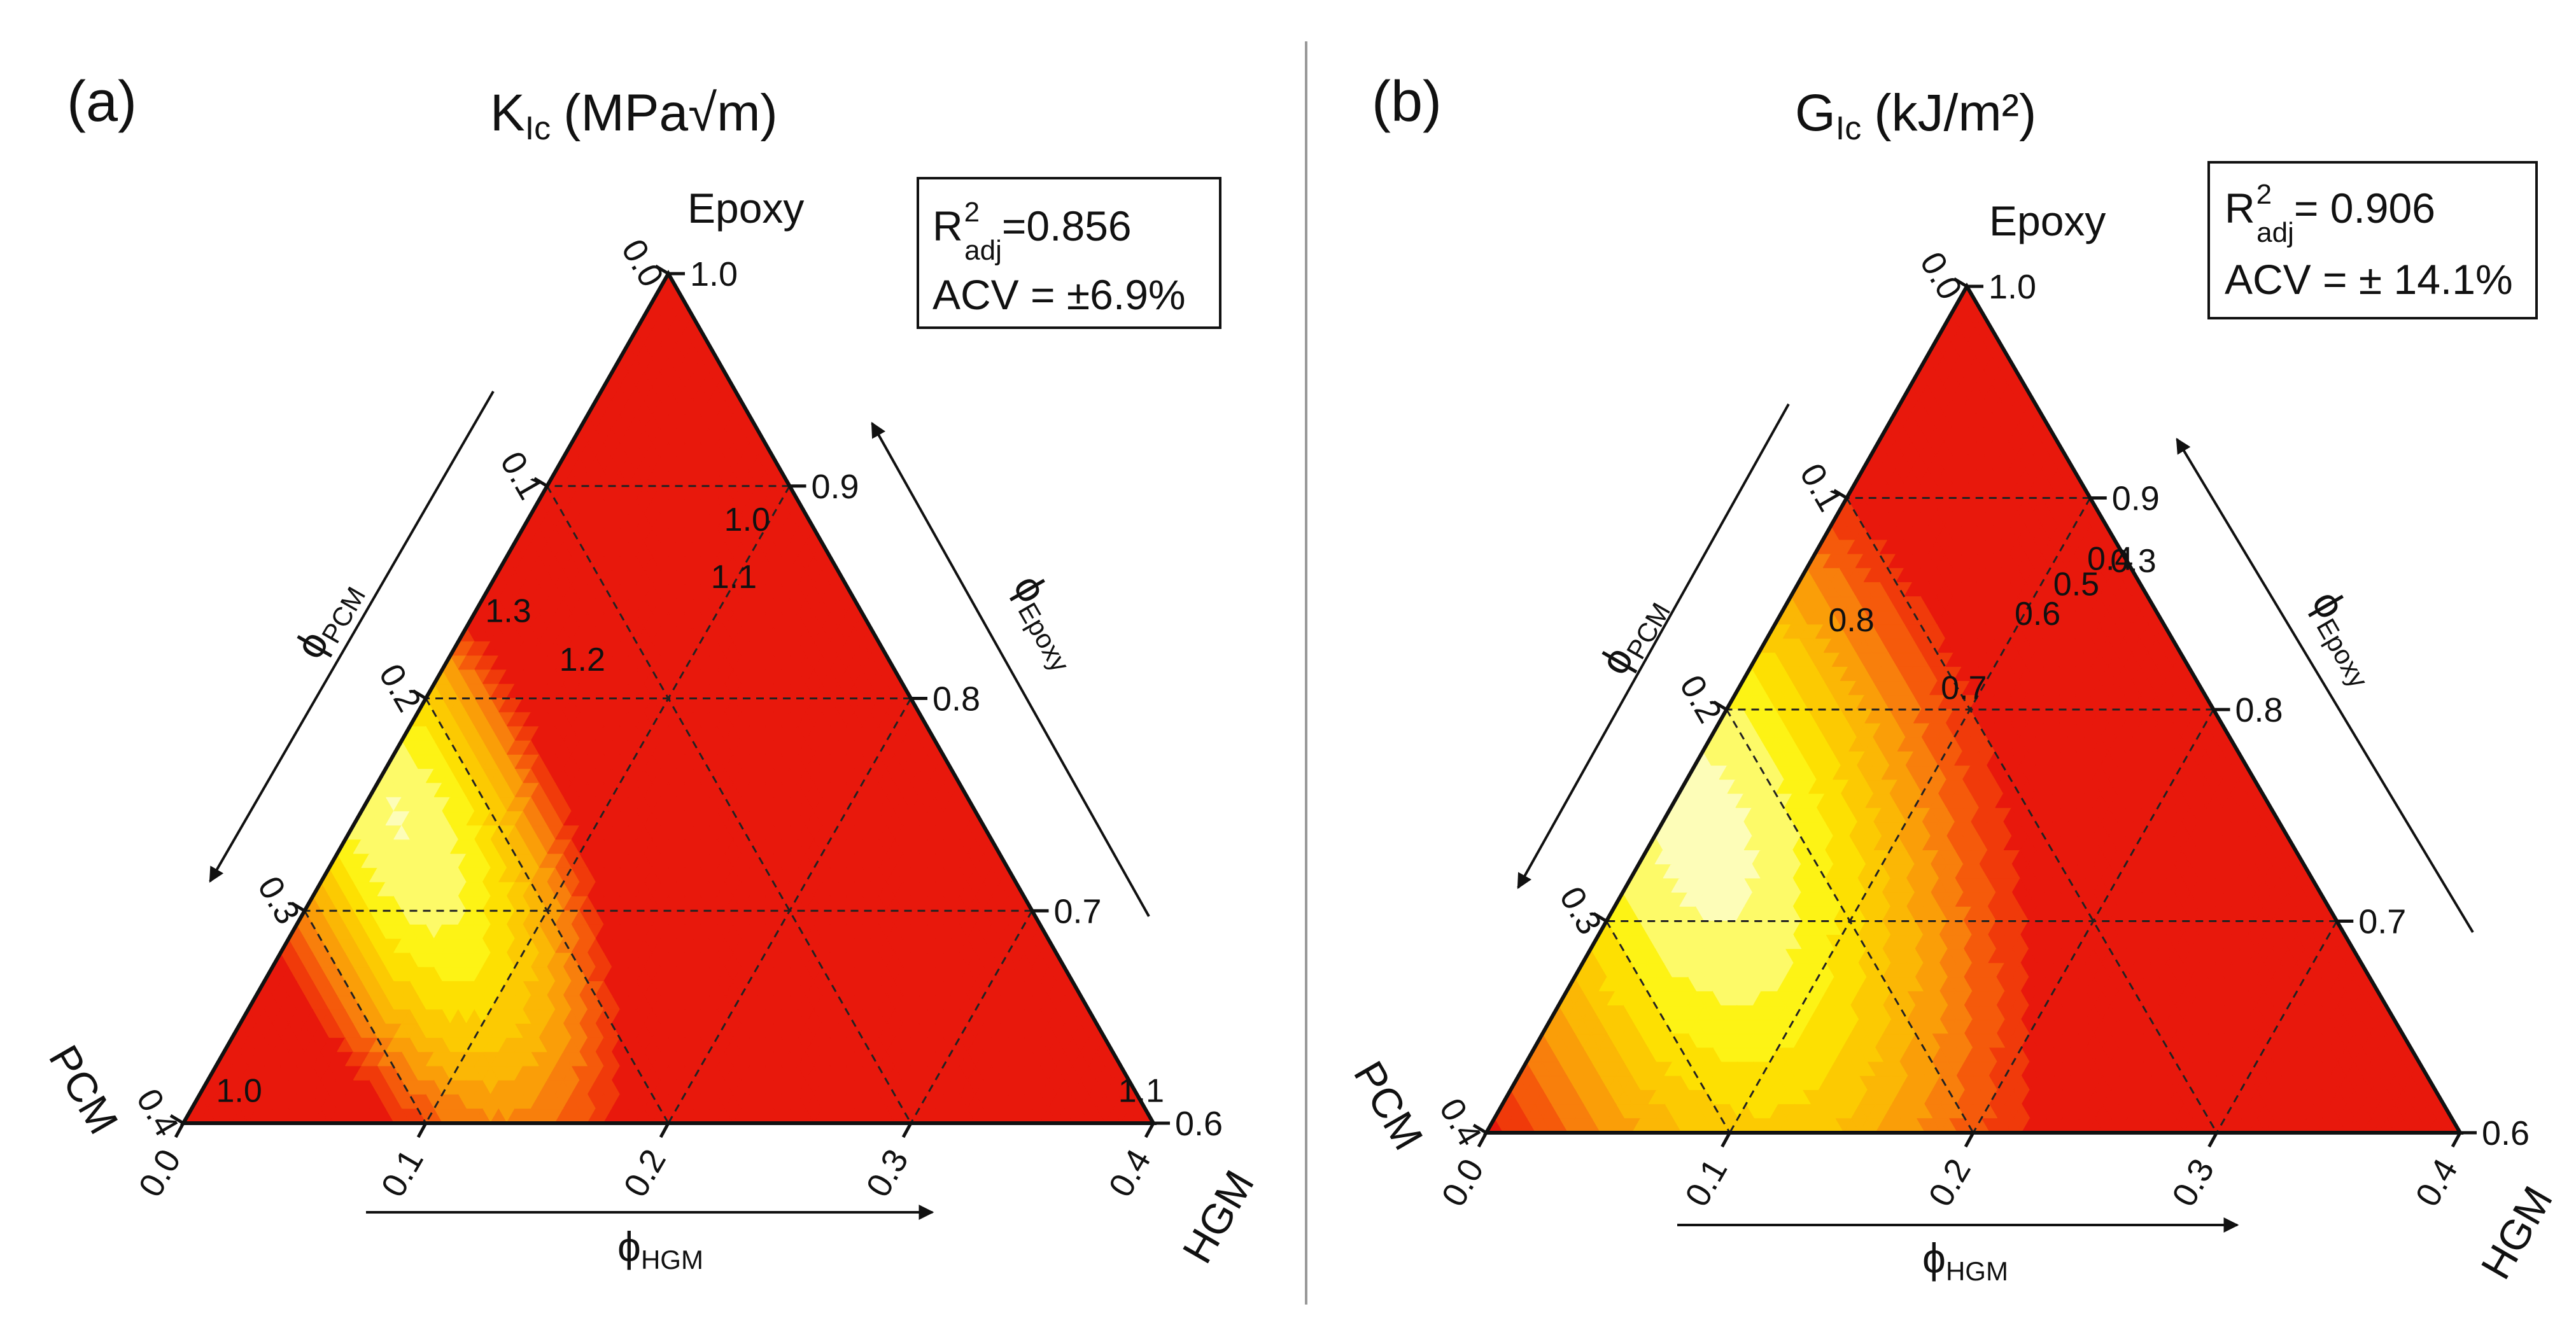 The image size is (2576, 1330). I want to click on panel-a-hgm-axis-label: ϕHGM, so click(660, 1249).